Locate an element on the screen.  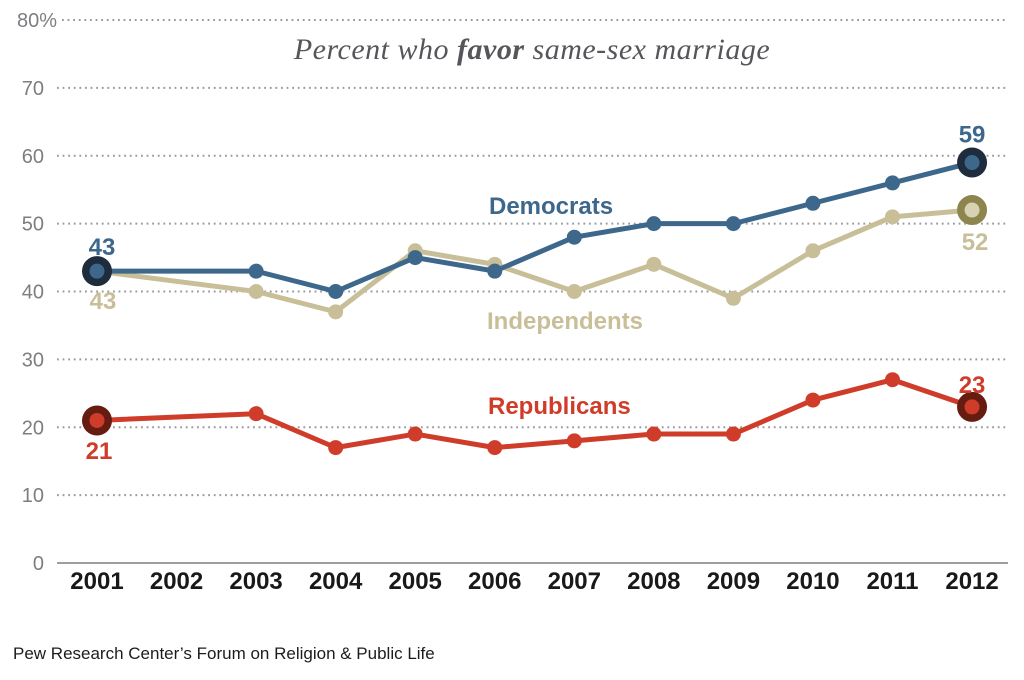
x-tick-label-2001: 2001 is located at coordinates (96, 581).